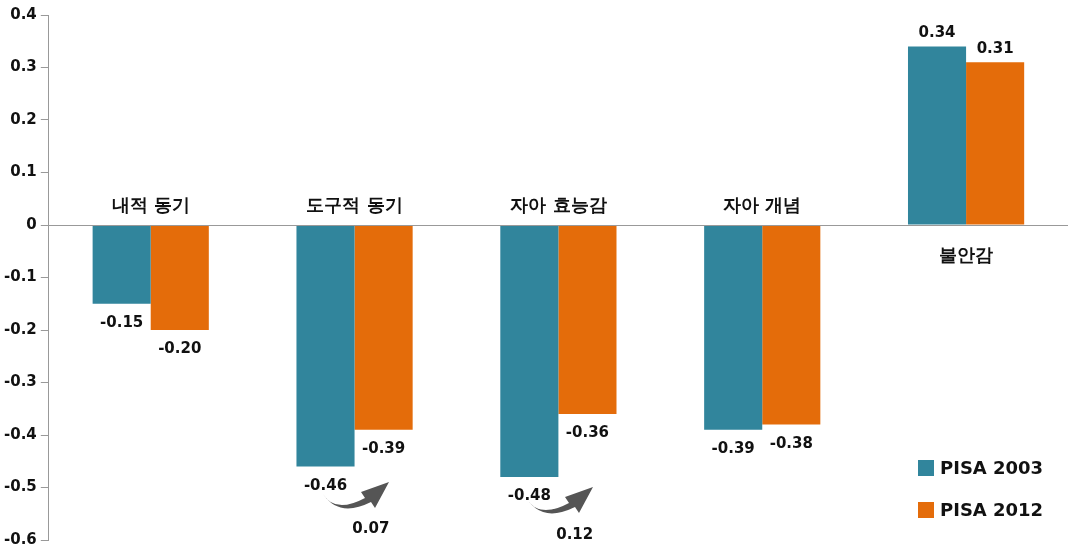  What do you see at coordinates (20, 328) in the screenshot?
I see `y-tick-label: -0.2` at bounding box center [20, 328].